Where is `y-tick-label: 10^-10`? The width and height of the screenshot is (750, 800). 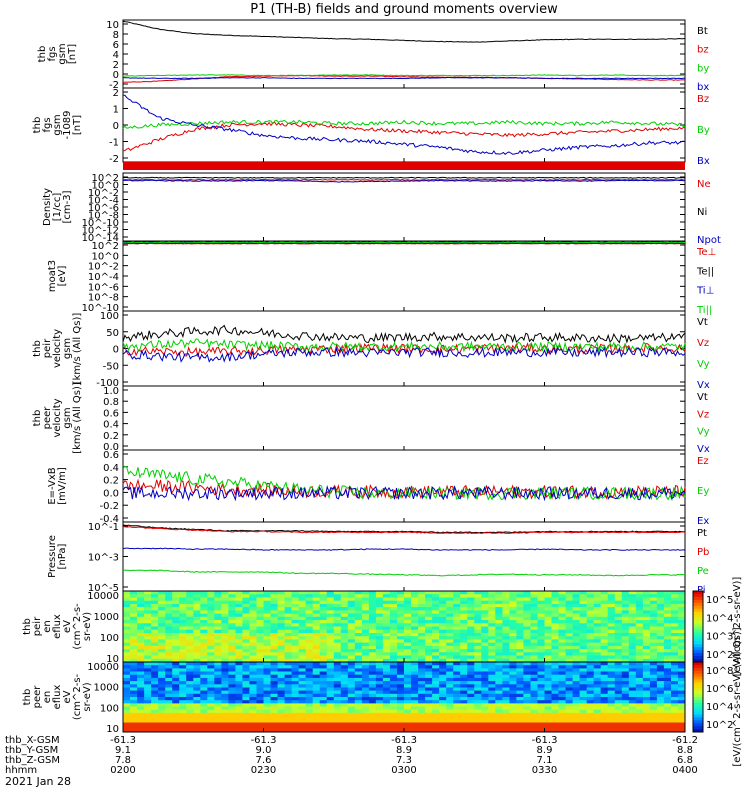
y-tick-label: 10^-10 is located at coordinates (100, 223).